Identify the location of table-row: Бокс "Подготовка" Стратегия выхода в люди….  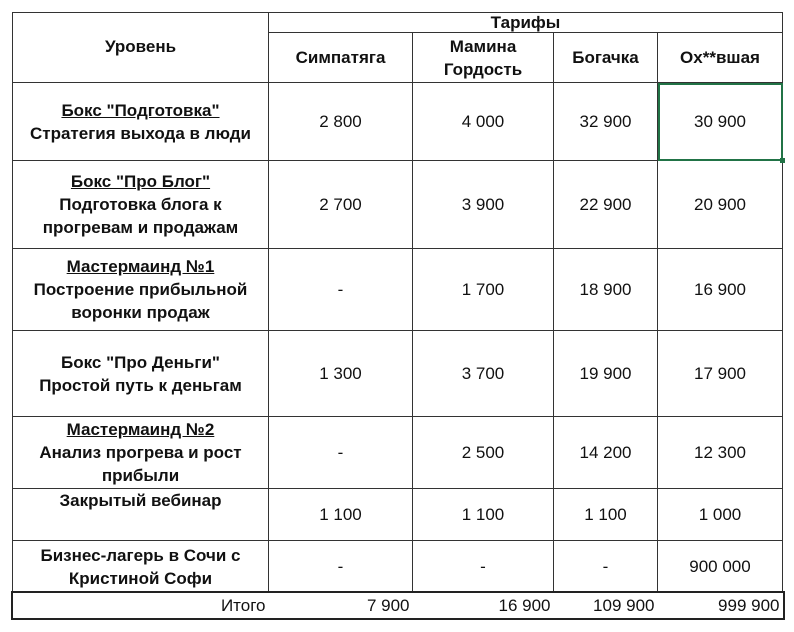
(399, 123).